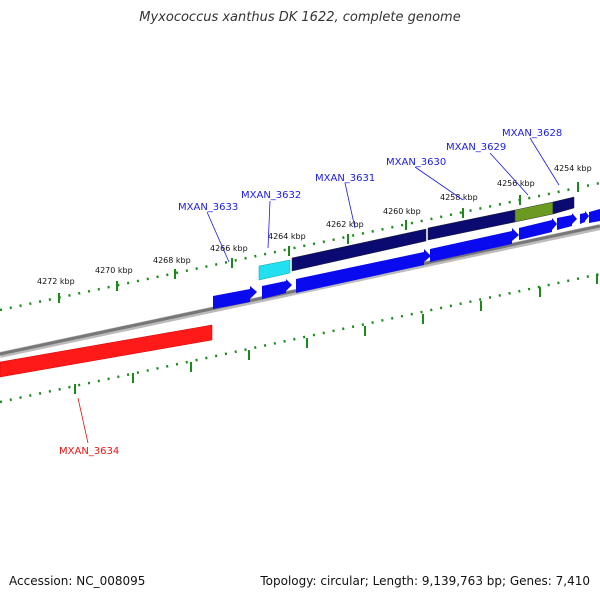  Describe the element at coordinates (476, 147) in the screenshot. I see `gene-label-mxan-3629: MXAN_3629` at that location.